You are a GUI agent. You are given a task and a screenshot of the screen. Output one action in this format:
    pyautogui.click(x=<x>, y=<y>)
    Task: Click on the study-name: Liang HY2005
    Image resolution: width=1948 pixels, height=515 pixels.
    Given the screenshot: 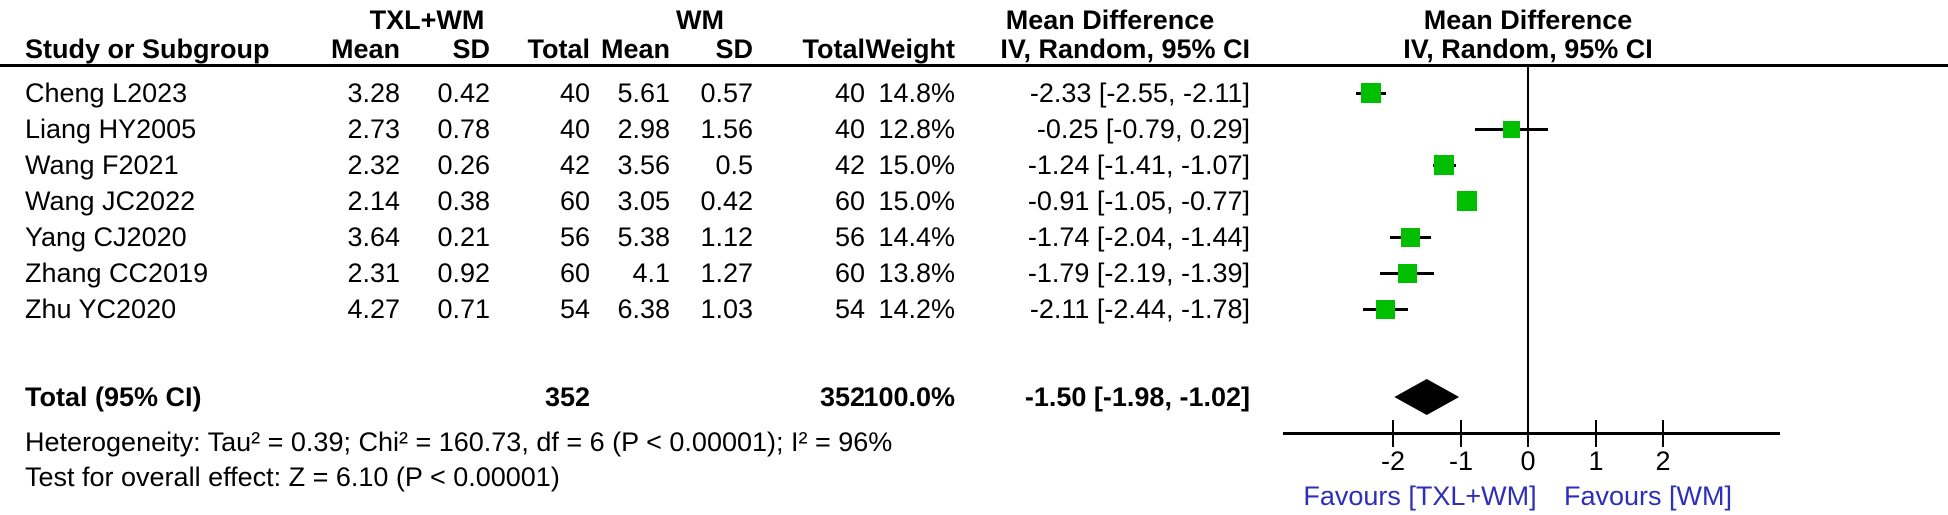 What is the action you would take?
    pyautogui.click(x=111, y=129)
    